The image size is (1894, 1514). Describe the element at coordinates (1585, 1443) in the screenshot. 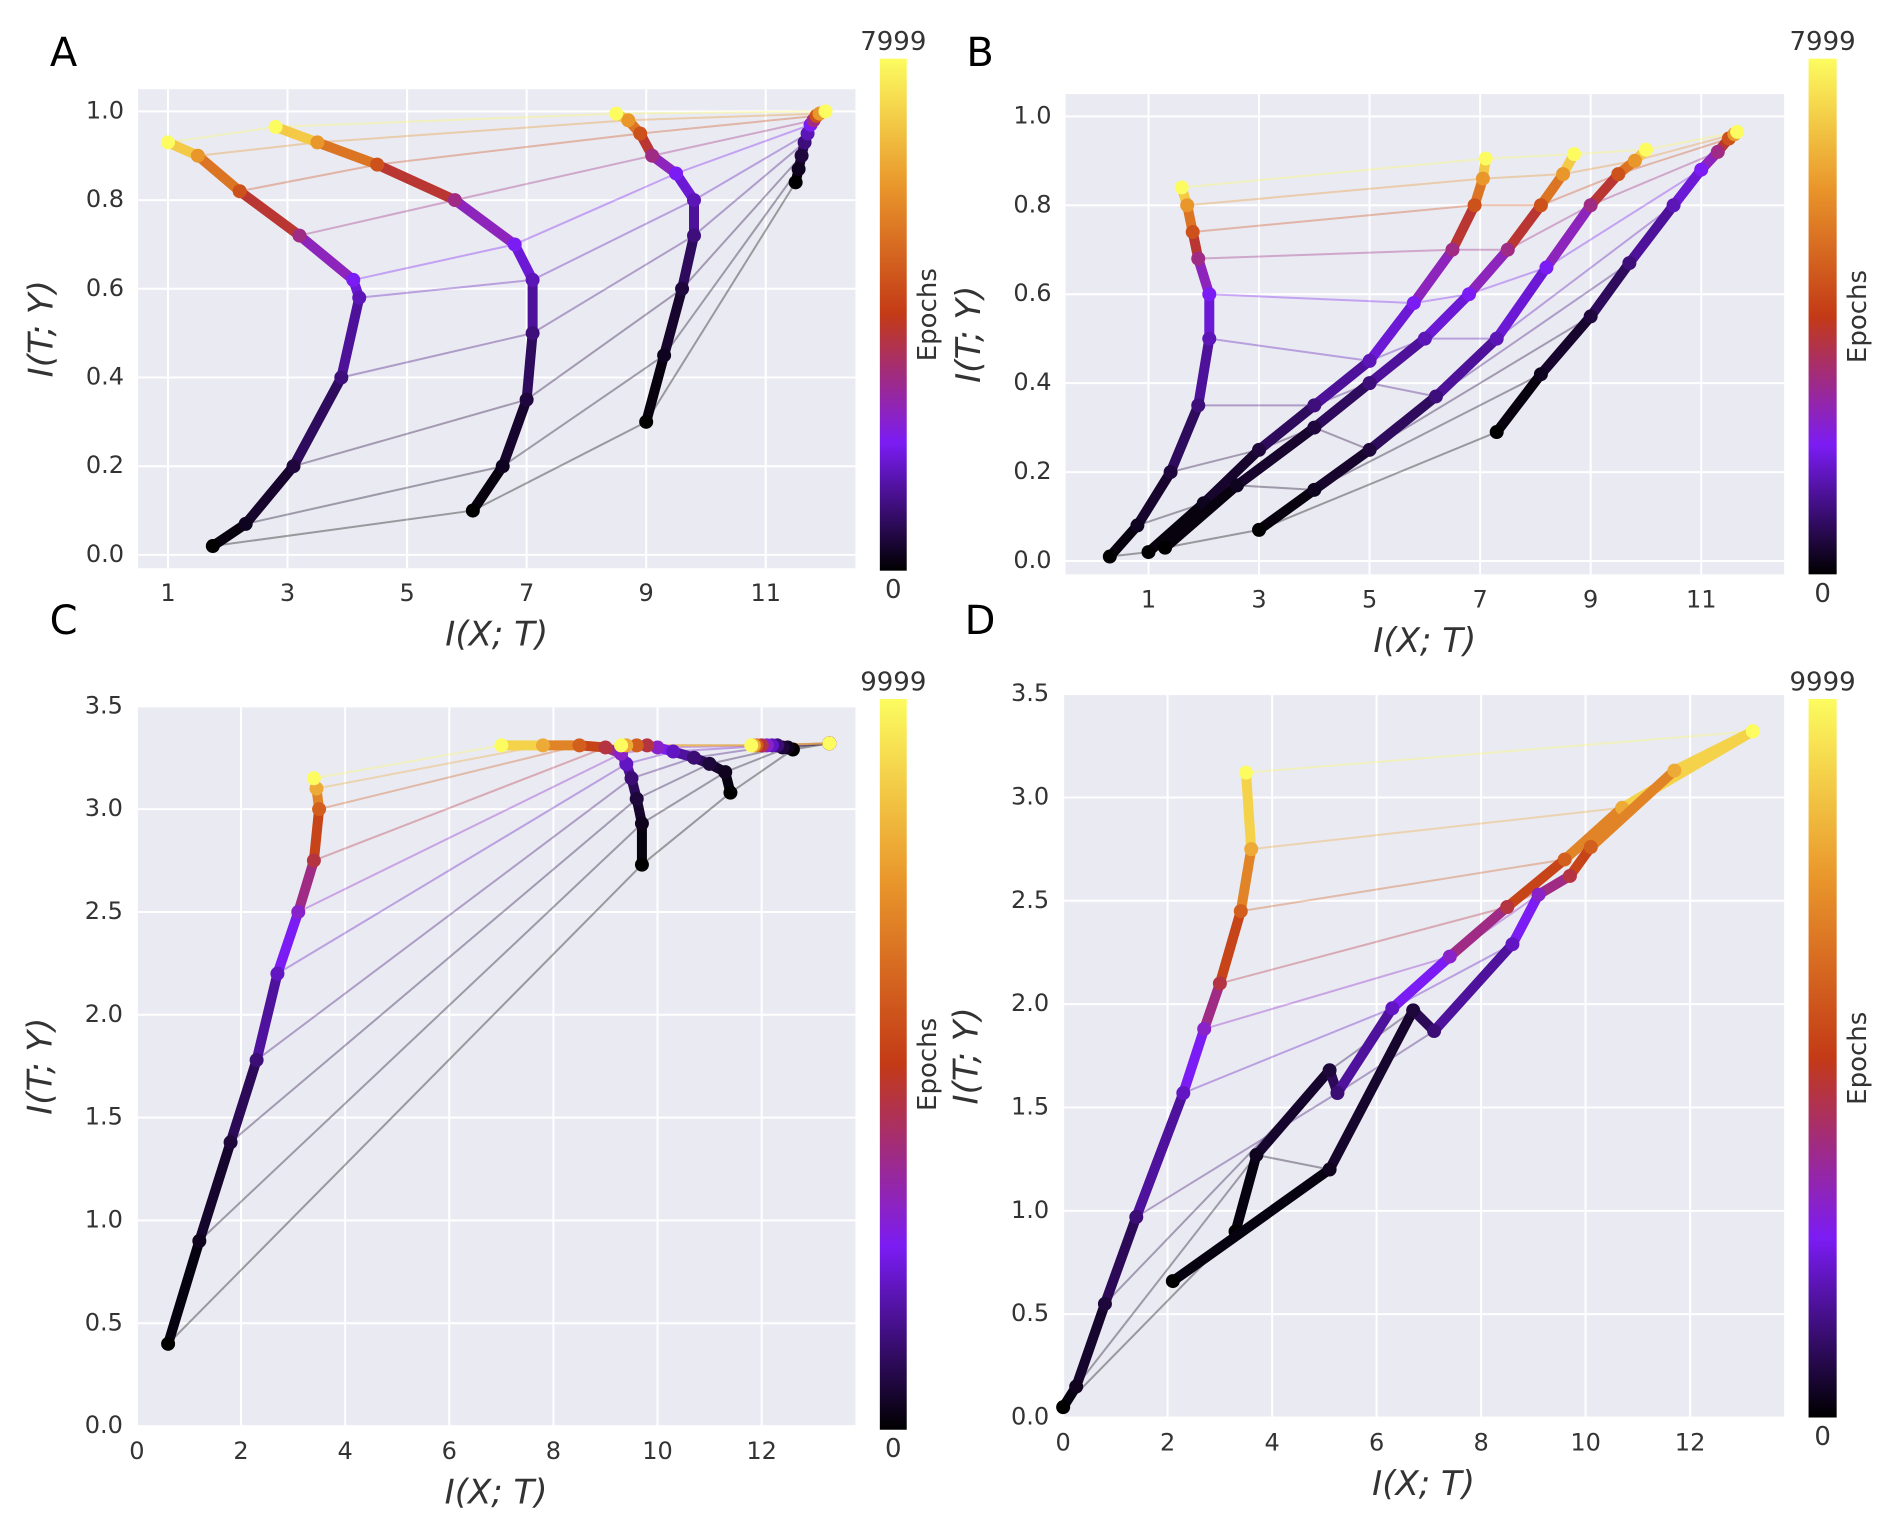

I see `x-tick-label: 10` at that location.